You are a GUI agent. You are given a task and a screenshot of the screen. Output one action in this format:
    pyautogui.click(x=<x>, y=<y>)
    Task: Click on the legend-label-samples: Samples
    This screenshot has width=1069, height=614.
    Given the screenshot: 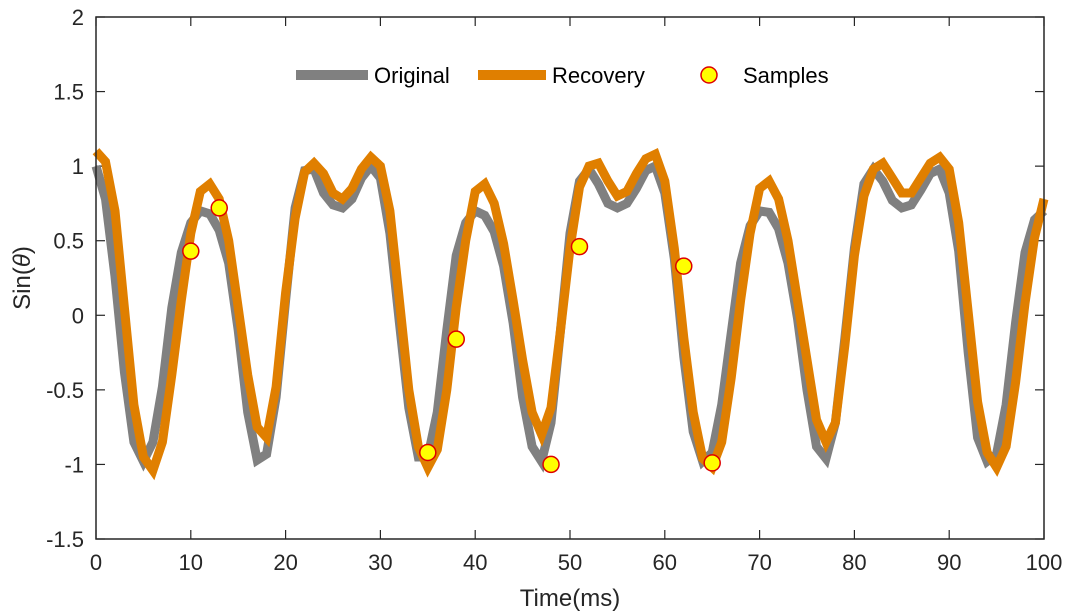 What is the action you would take?
    pyautogui.click(x=786, y=75)
    